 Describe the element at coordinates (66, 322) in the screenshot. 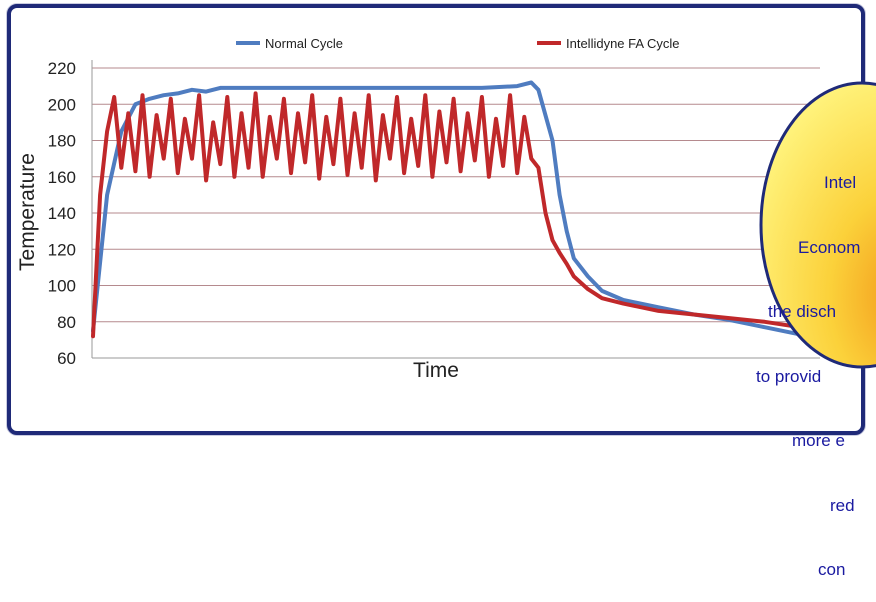

I see `y-tick-label: 80` at that location.